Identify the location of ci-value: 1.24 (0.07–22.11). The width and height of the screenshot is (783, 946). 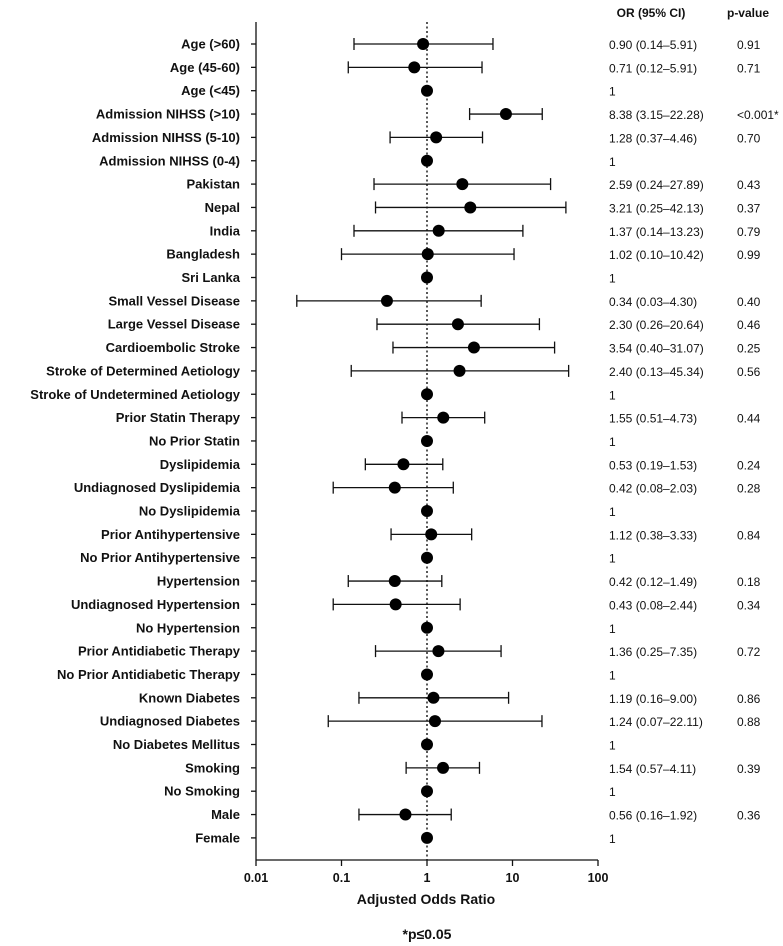
(656, 722).